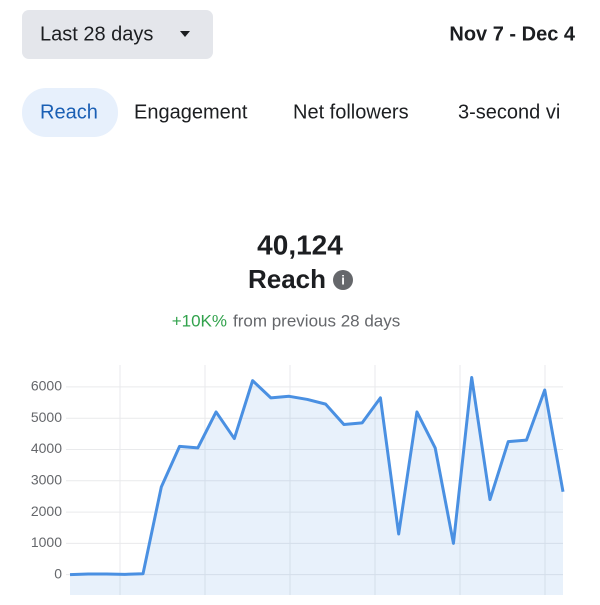 The height and width of the screenshot is (605, 600). What do you see at coordinates (509, 112) in the screenshot?
I see `tab: 3-second vi` at bounding box center [509, 112].